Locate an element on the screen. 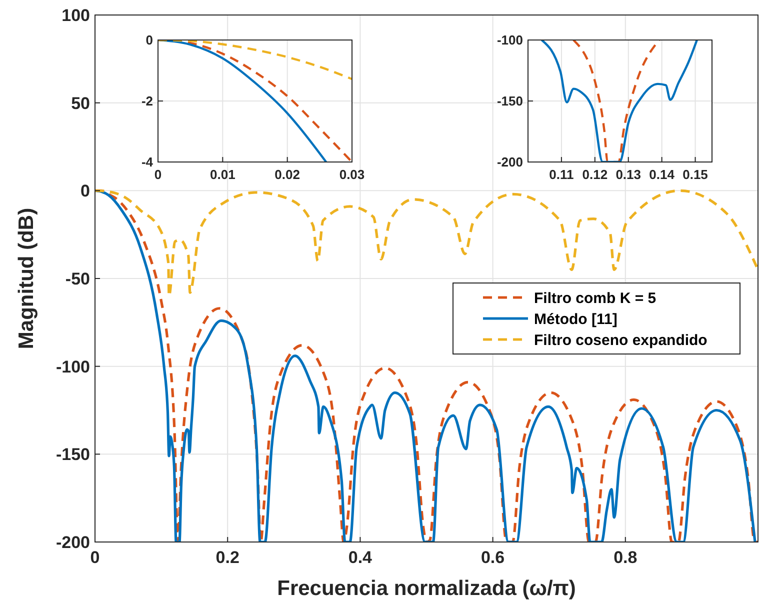 The width and height of the screenshot is (760, 605). x-tick-label: 0.2 is located at coordinates (228, 557).